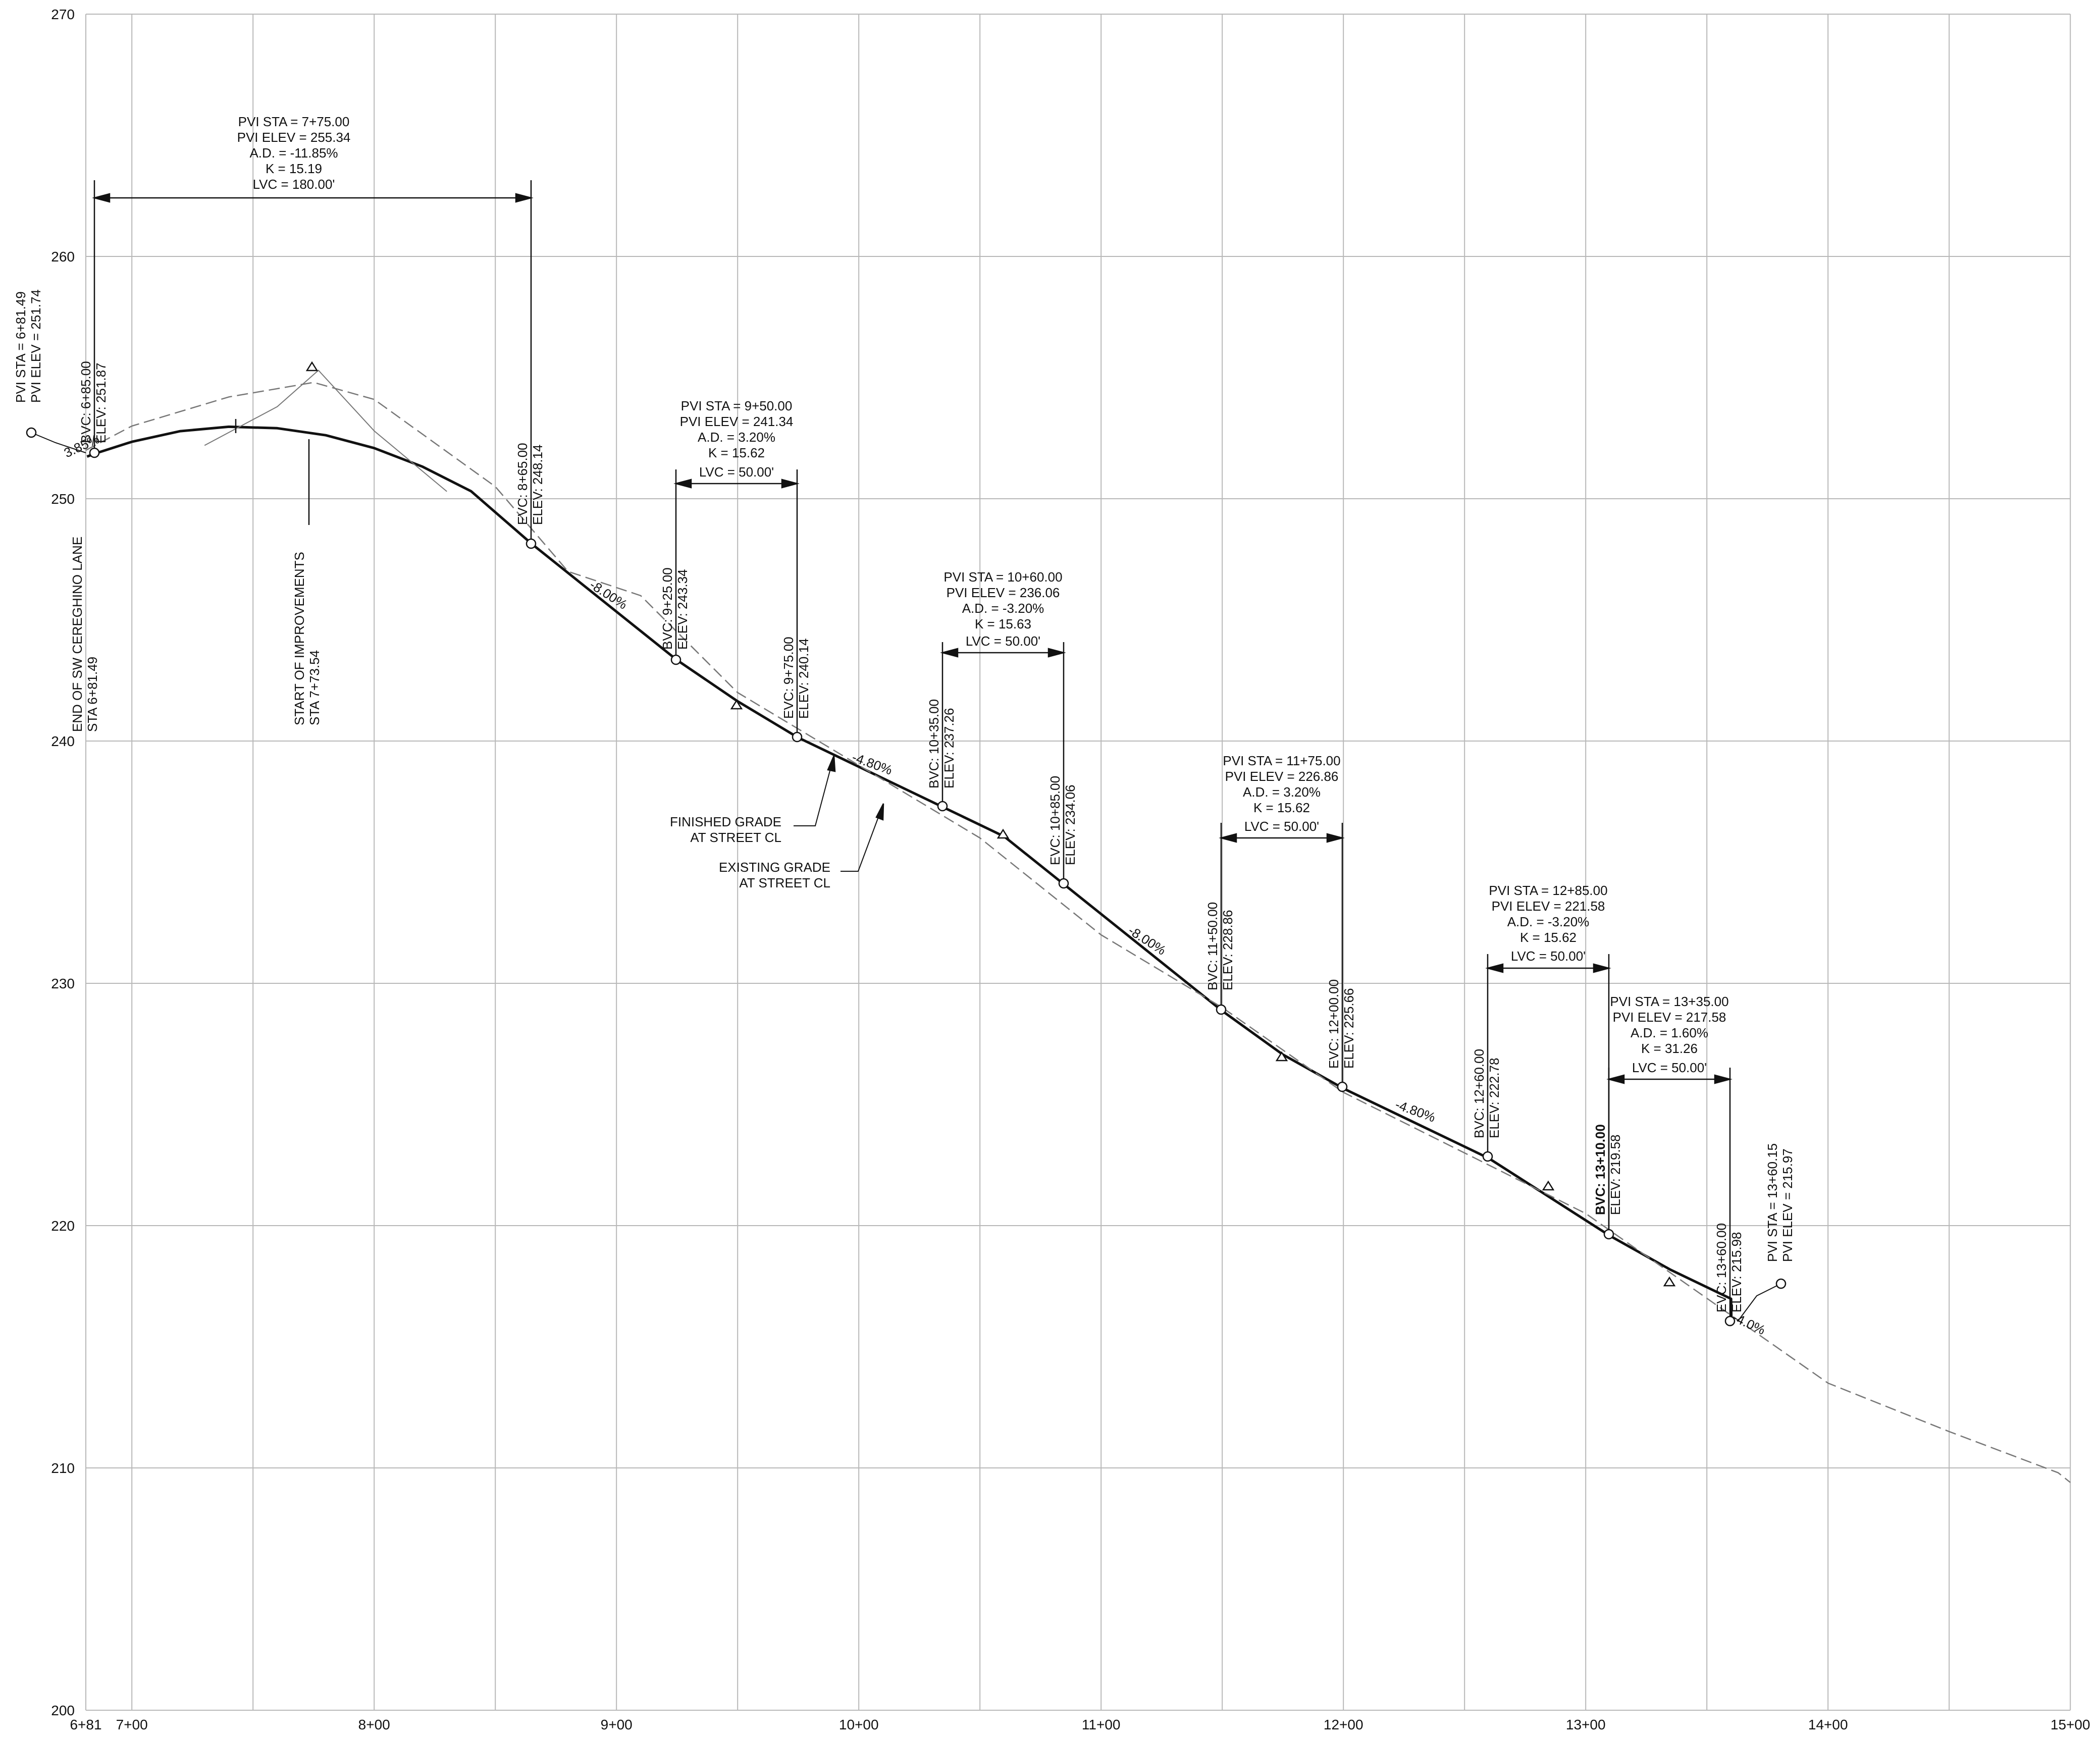  What do you see at coordinates (949, 749) in the screenshot?
I see `point-label-line-2: ELEV: 237.26` at bounding box center [949, 749].